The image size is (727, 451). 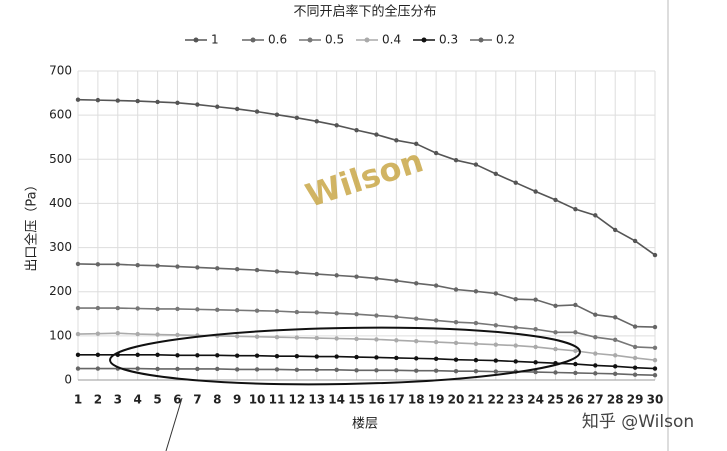 What do you see at coordinates (118, 400) in the screenshot?
I see `x-tick-label: 3` at bounding box center [118, 400].